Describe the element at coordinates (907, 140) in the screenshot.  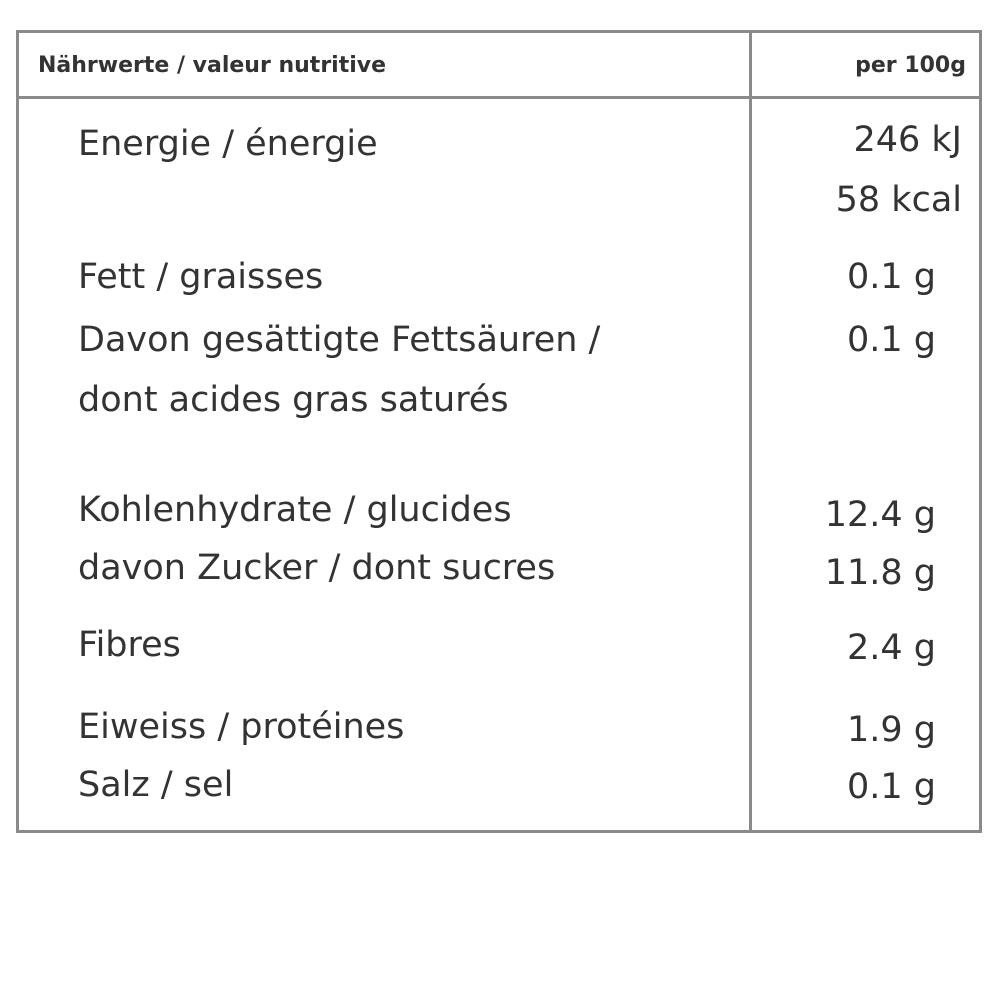
I see `row-value: 246 kJ` at that location.